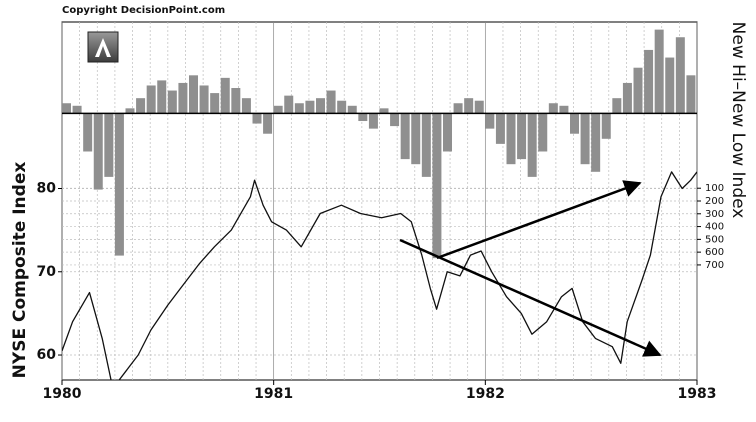 The height and width of the screenshot is (422, 756). Describe the element at coordinates (714, 201) in the screenshot. I see `y2-tick-label: 200` at that location.